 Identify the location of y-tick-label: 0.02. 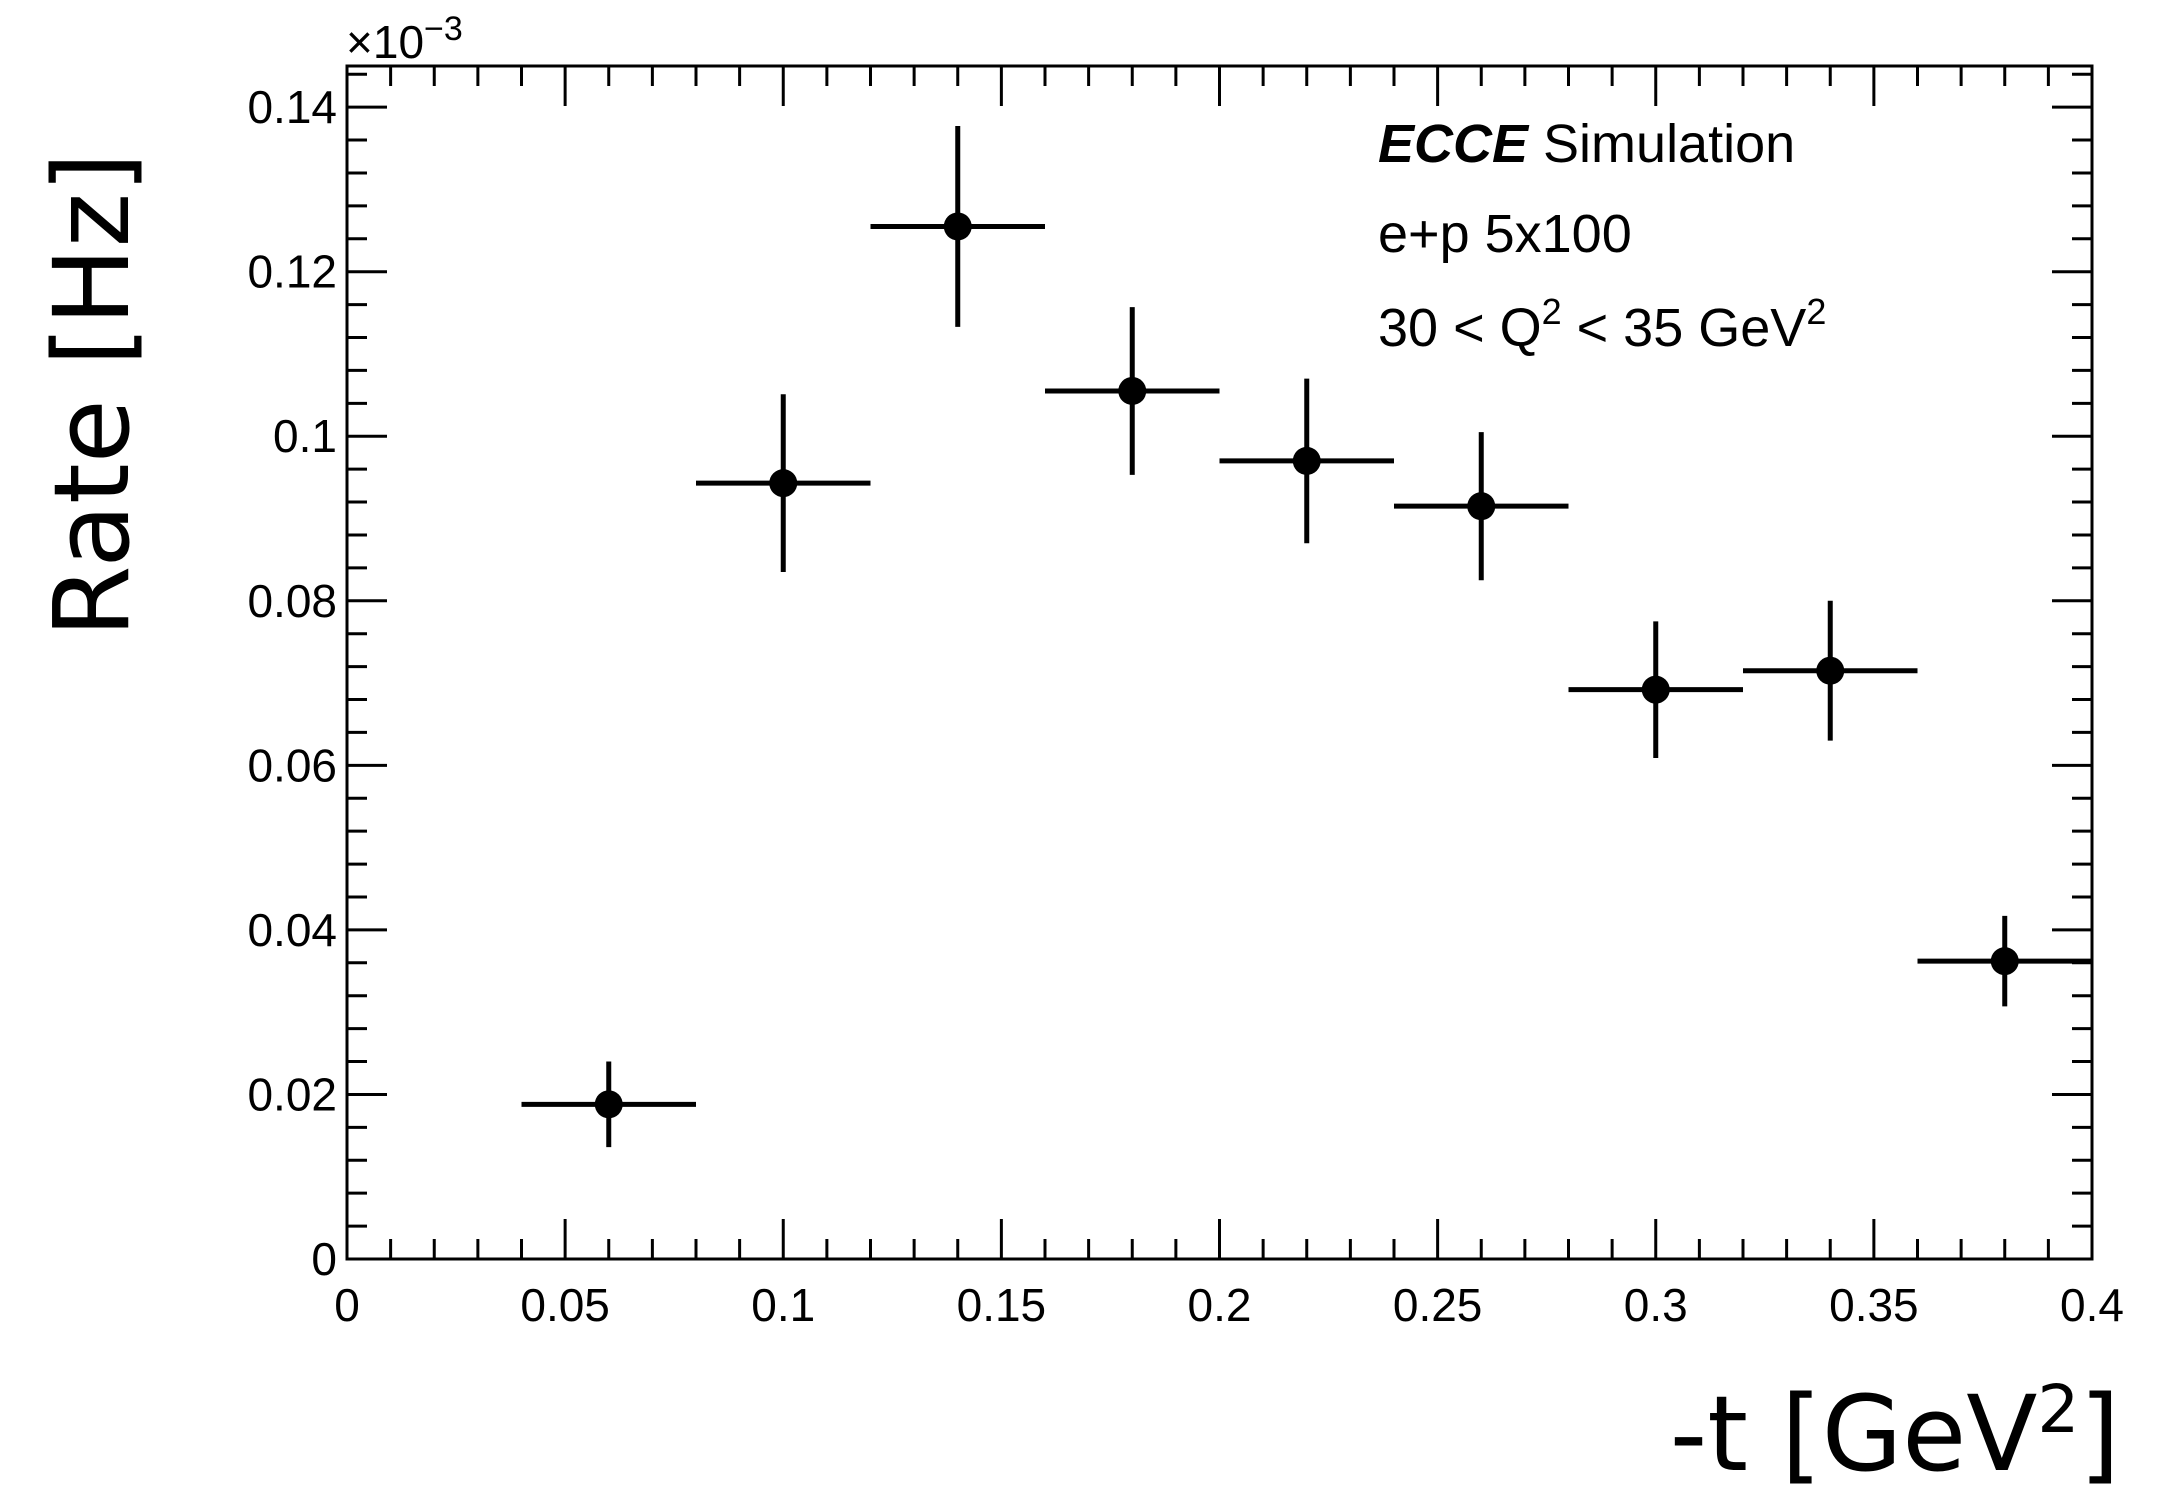
(292, 1094).